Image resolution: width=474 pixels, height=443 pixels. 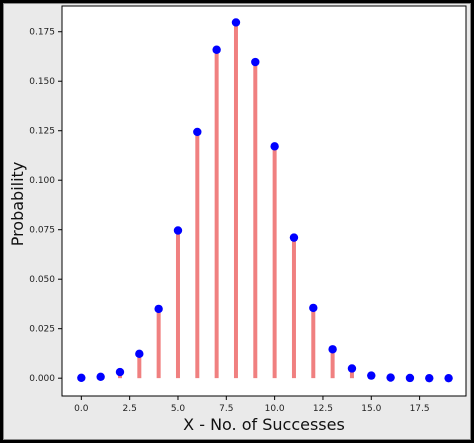 What do you see at coordinates (45, 206) in the screenshot?
I see `y-axis: 0.000 0.025 0.050 0.075 0.100 0.125 0.150 0.175` at bounding box center [45, 206].